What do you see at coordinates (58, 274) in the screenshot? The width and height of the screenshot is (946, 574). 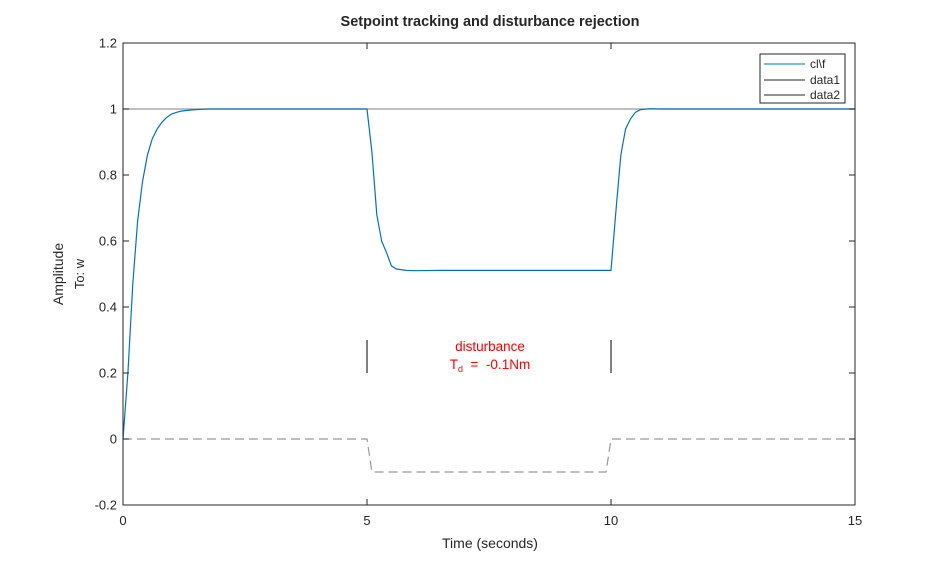 I see `y-axis-label: Amplitude` at bounding box center [58, 274].